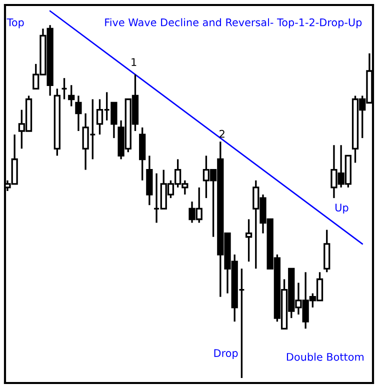 The width and height of the screenshot is (379, 388). What do you see at coordinates (226, 354) in the screenshot?
I see `annotation: Drop` at bounding box center [226, 354].